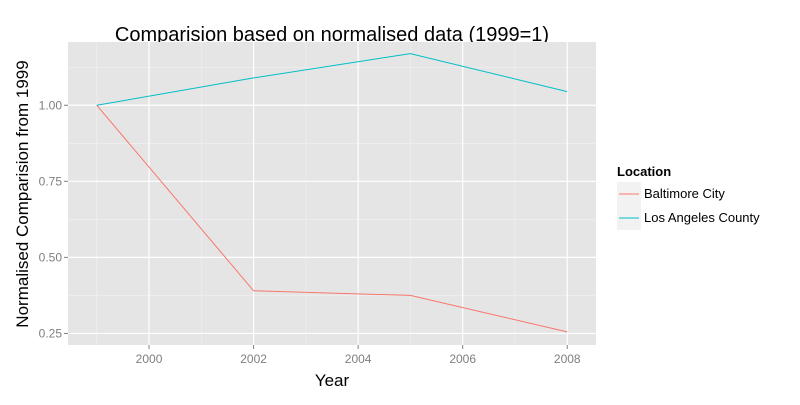  Describe the element at coordinates (51, 105) in the screenshot. I see `y-tick-label: 1.00` at that location.